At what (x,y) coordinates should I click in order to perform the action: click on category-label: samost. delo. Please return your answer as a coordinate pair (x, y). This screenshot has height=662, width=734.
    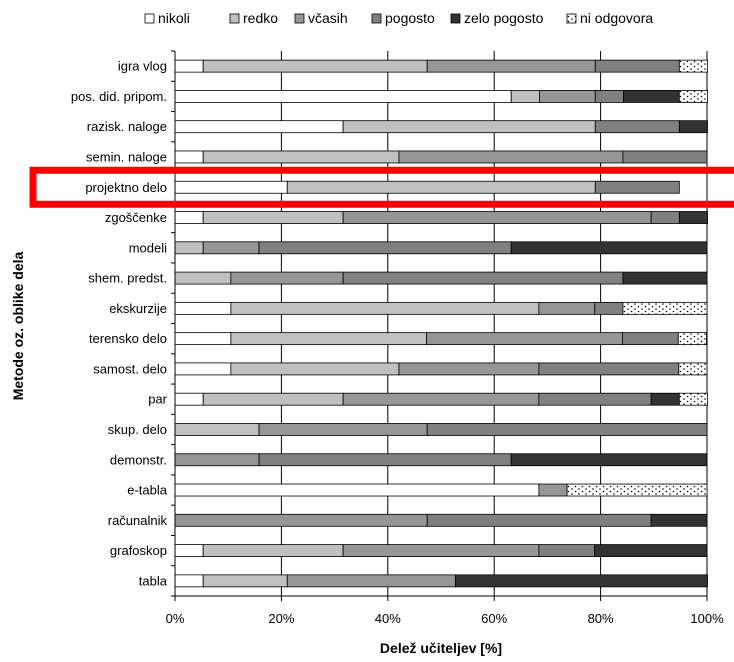
    Looking at the image, I should click on (130, 368).